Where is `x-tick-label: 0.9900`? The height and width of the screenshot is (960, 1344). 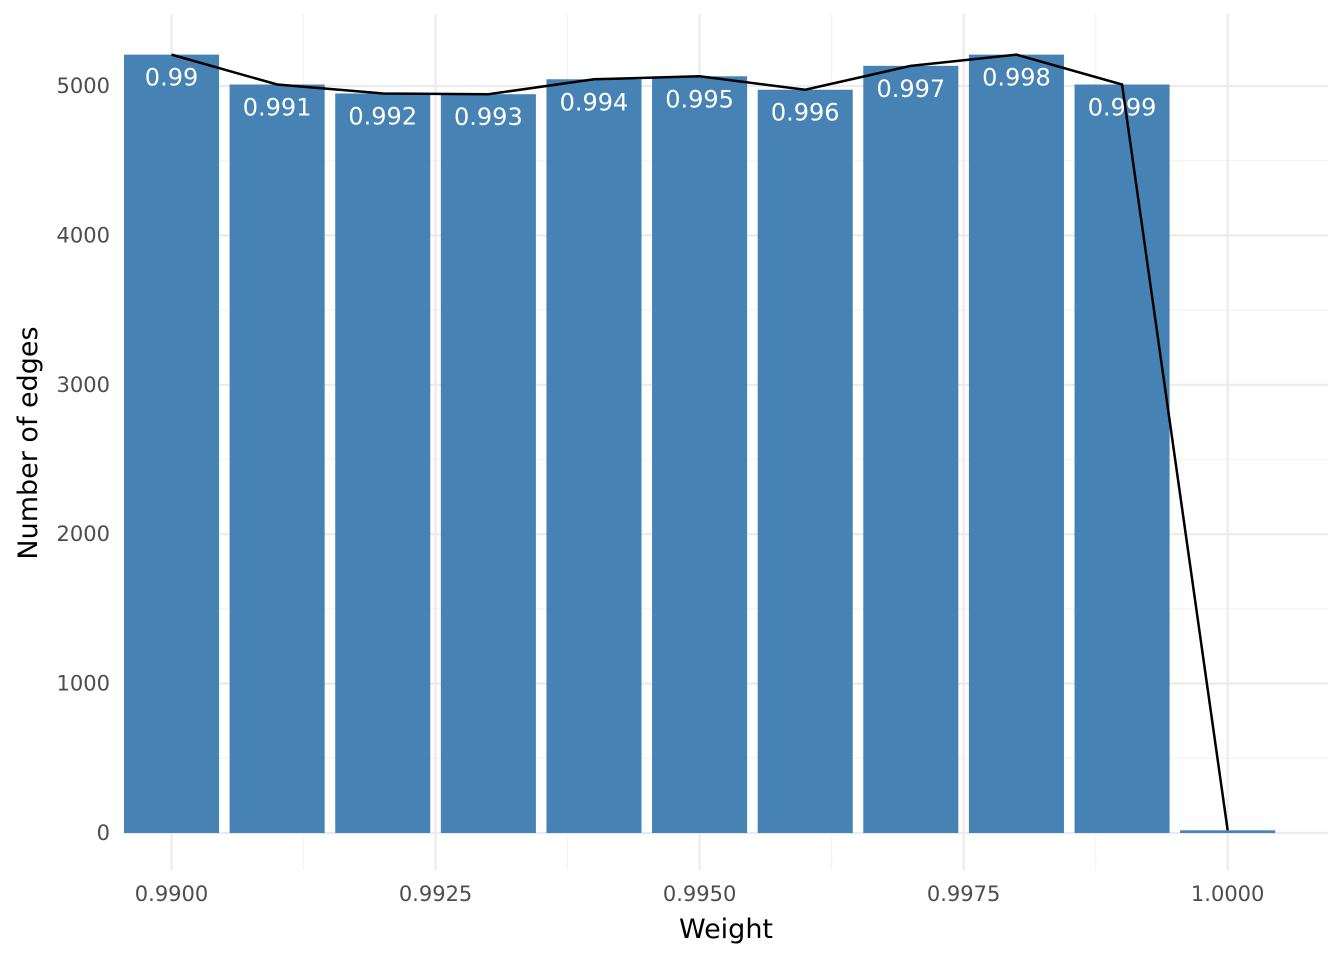
x-tick-label: 0.9900 is located at coordinates (171, 894).